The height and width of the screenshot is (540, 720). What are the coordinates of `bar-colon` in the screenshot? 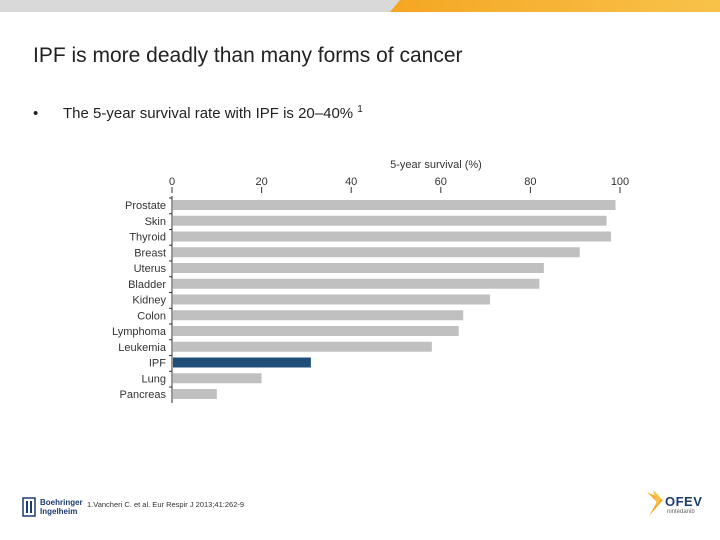 It's located at (318, 315).